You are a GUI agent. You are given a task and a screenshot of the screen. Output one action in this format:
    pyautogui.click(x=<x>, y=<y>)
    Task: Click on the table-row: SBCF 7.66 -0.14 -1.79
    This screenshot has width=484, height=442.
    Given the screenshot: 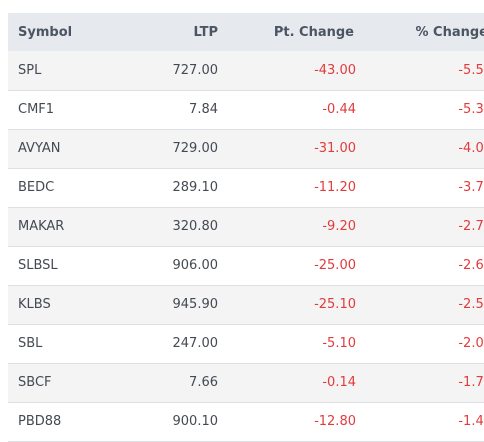 What is the action you would take?
    pyautogui.click(x=246, y=382)
    